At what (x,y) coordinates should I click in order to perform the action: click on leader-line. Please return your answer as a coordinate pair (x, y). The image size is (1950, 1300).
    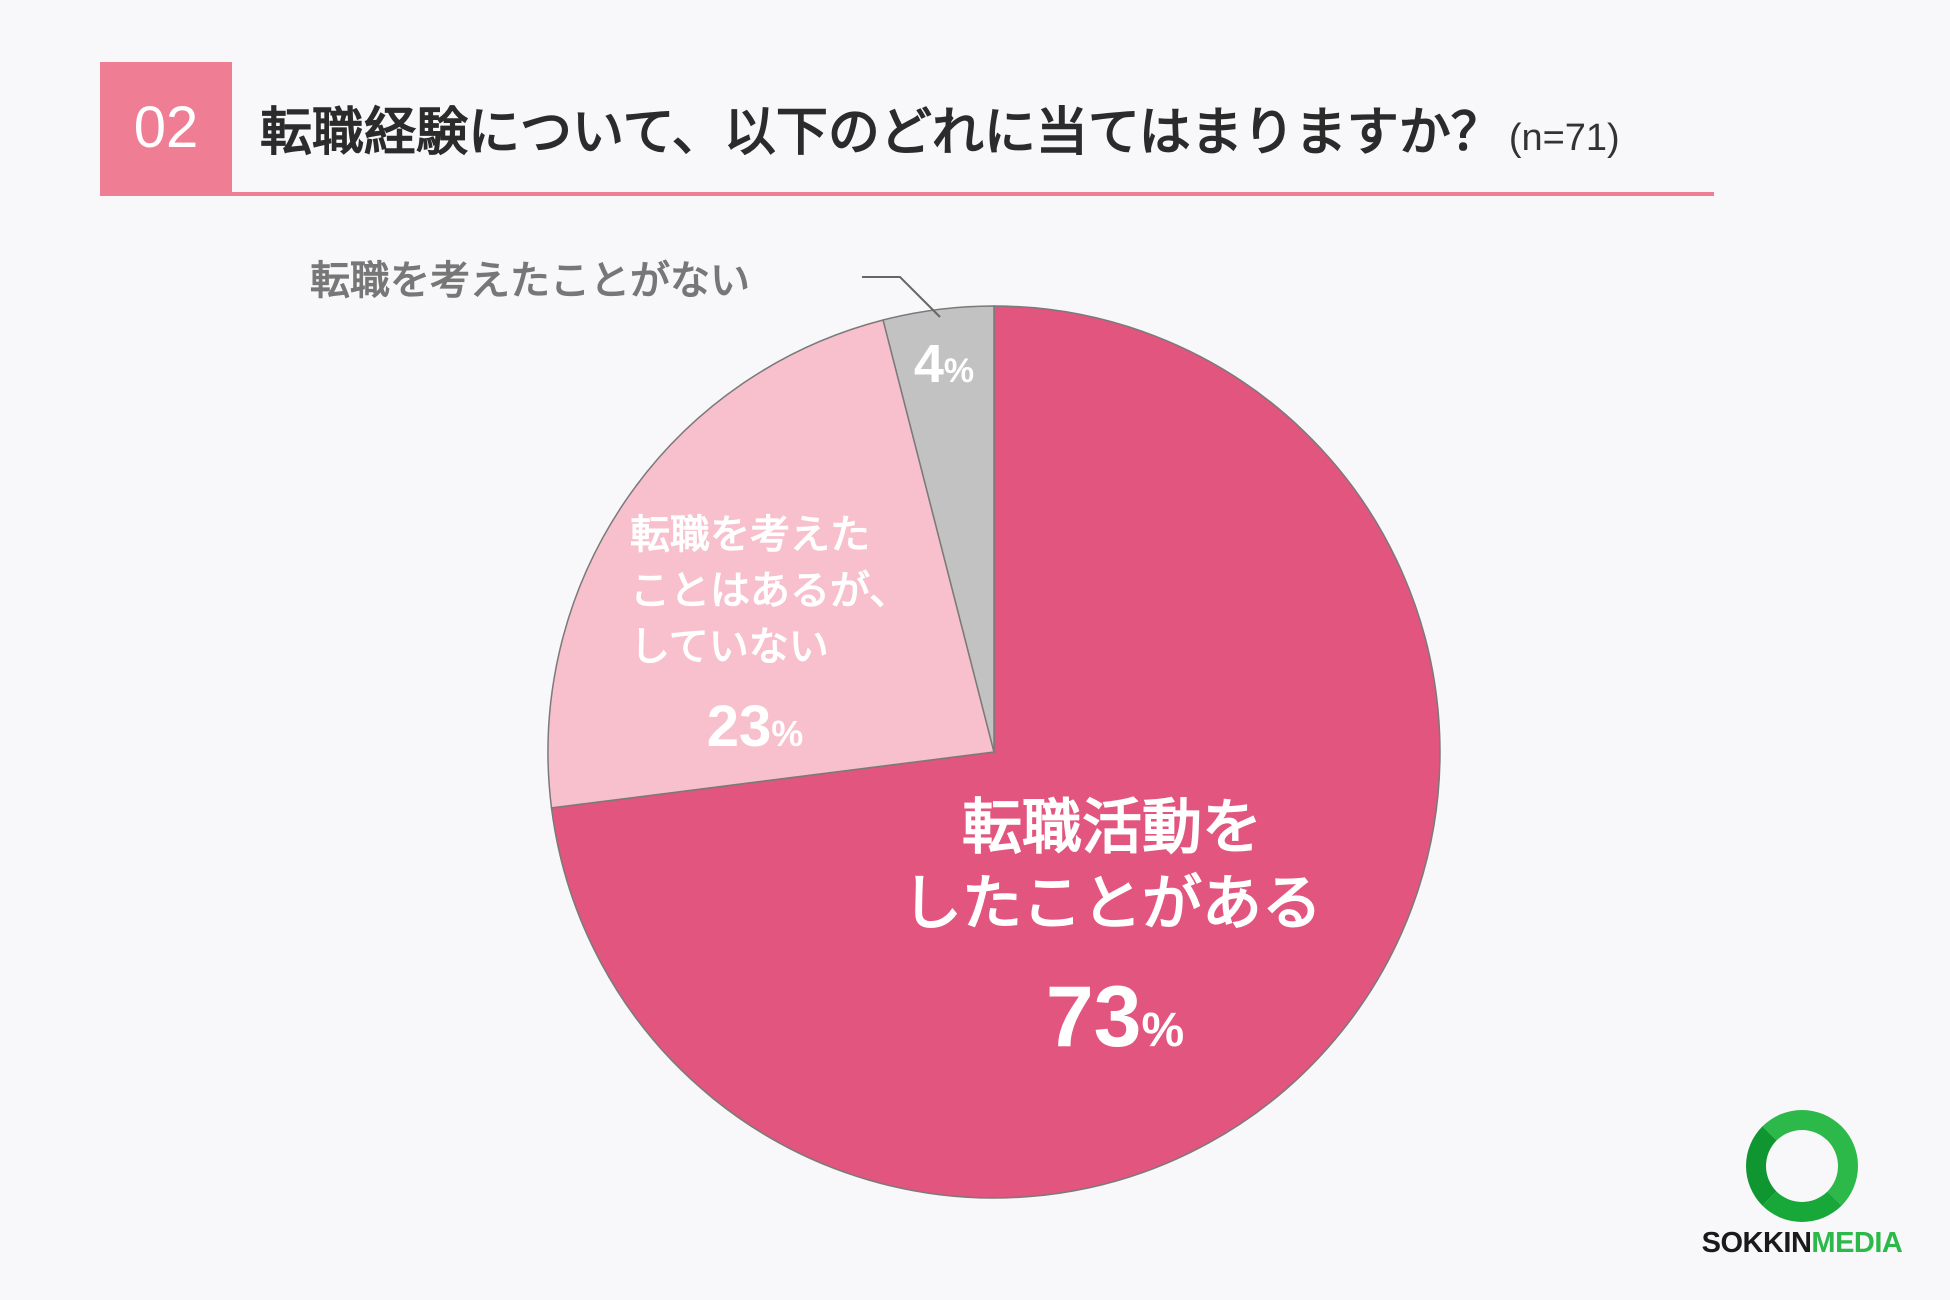
    Looking at the image, I should click on (901, 297).